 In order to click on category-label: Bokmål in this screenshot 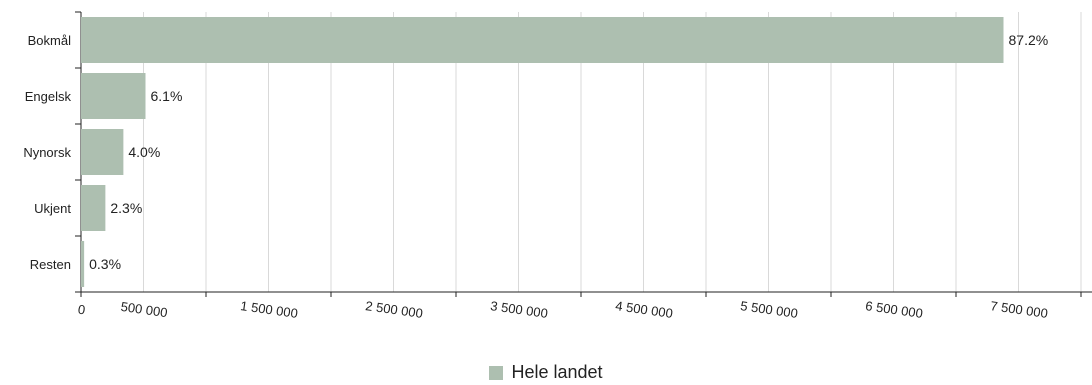, I will do `click(49, 40)`.